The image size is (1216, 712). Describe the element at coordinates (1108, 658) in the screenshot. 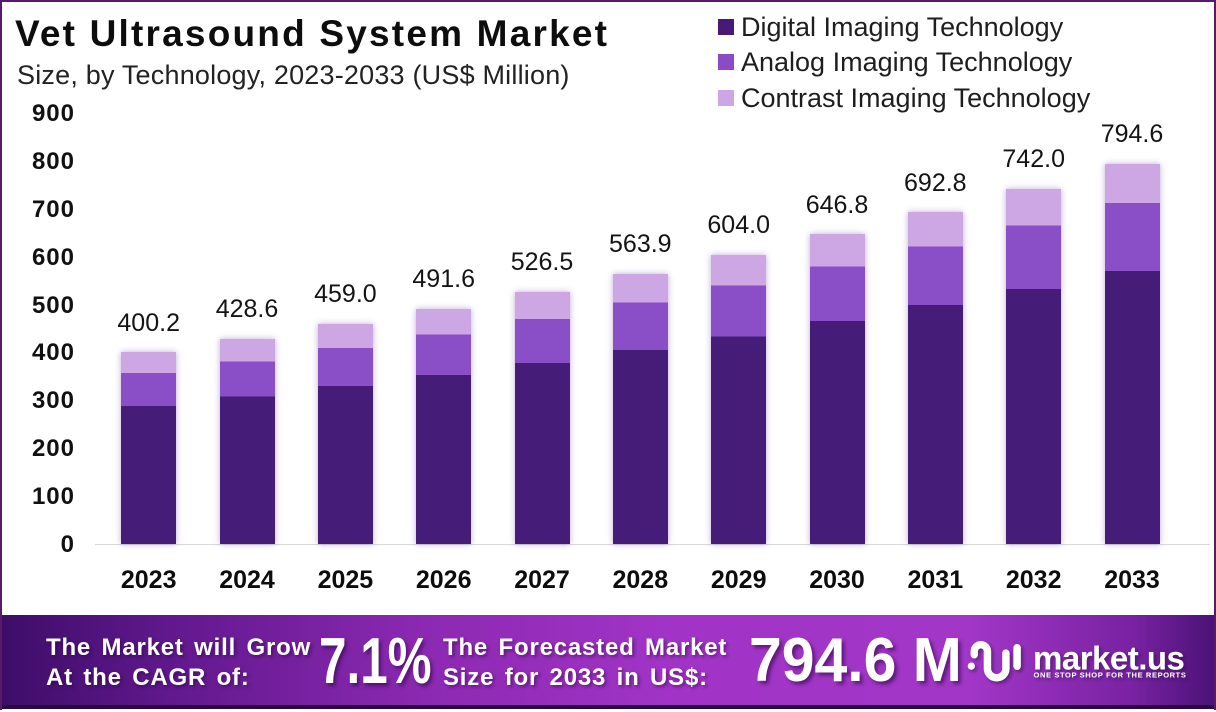

I see `svg-text: market.us` at that location.